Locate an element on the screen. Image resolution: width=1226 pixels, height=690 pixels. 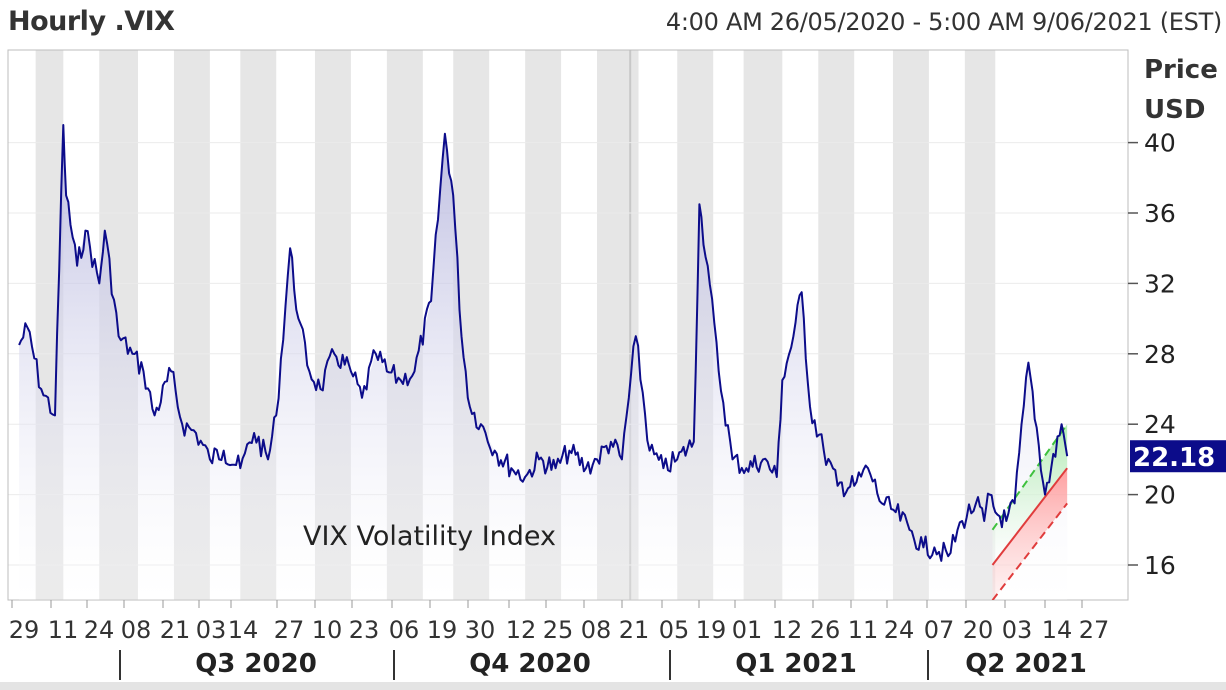
y-tick-label: 28 is located at coordinates (1160, 354).